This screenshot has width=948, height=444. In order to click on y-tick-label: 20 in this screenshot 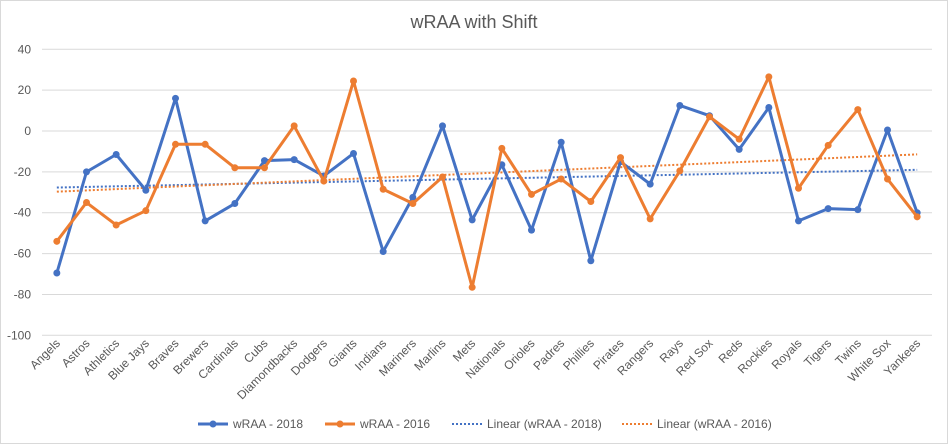, I will do `click(25, 90)`.